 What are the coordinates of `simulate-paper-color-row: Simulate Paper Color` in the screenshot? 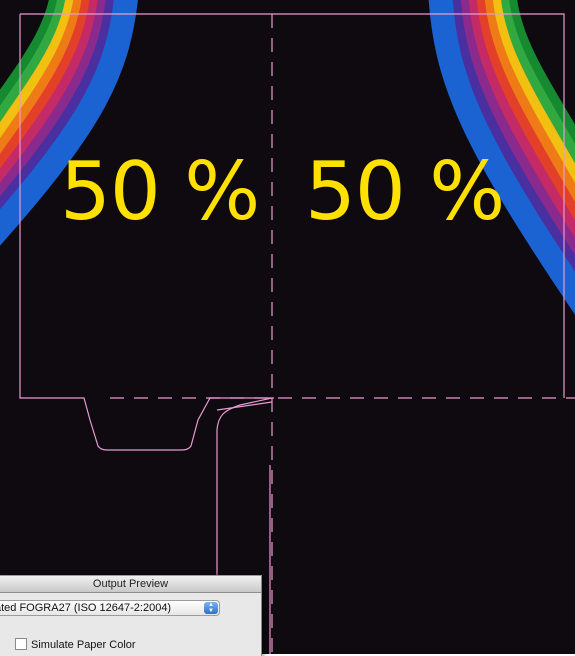 It's located at (75, 645).